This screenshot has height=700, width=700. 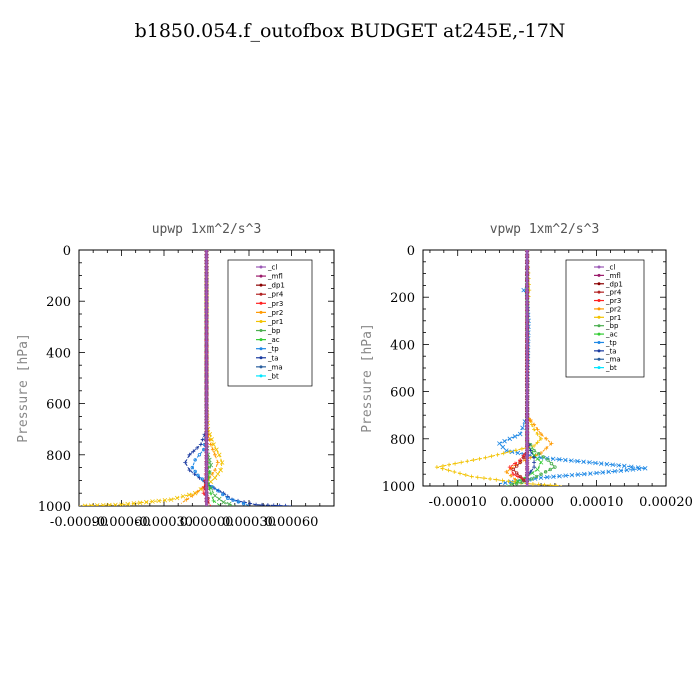 What do you see at coordinates (541, 368) in the screenshot?
I see `series-group` at bounding box center [541, 368].